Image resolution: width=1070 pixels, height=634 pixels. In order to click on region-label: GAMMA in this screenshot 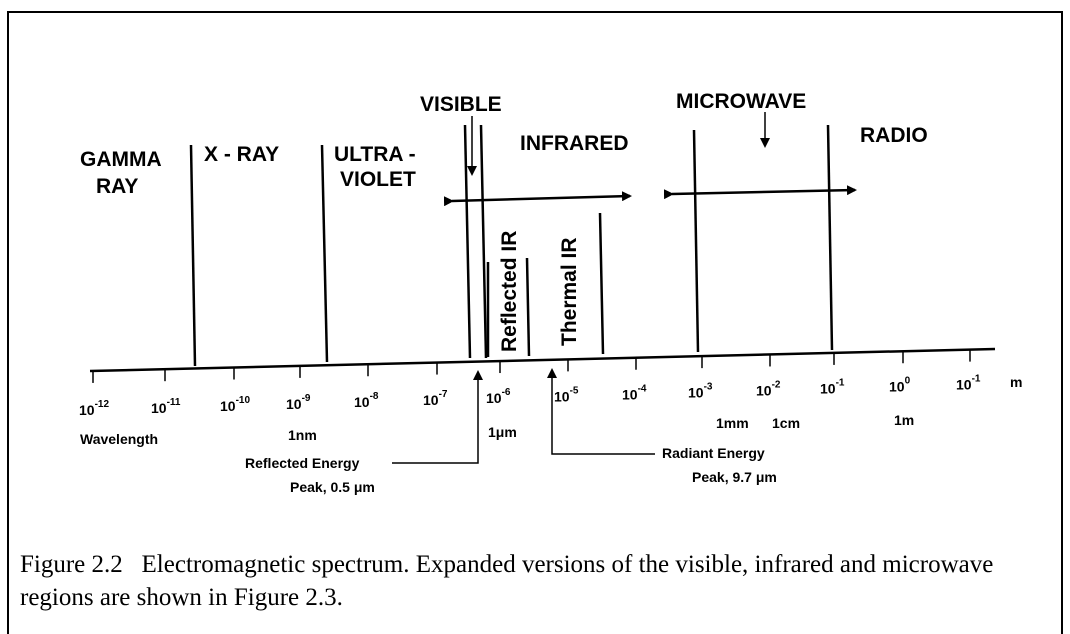, I will do `click(121, 159)`.